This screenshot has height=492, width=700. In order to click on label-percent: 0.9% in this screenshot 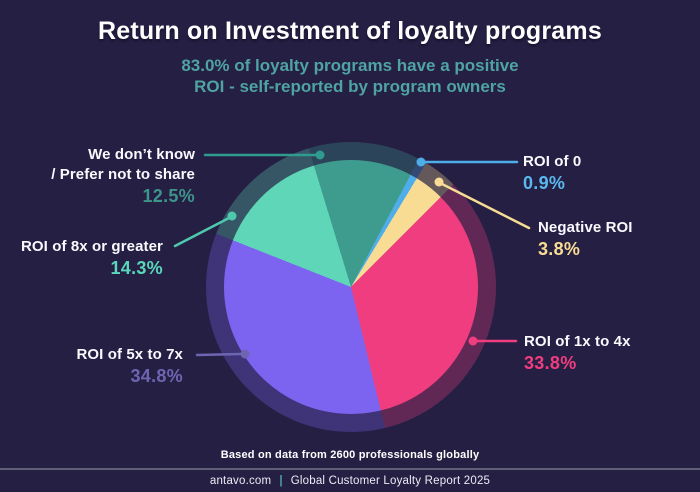, I will do `click(544, 183)`.